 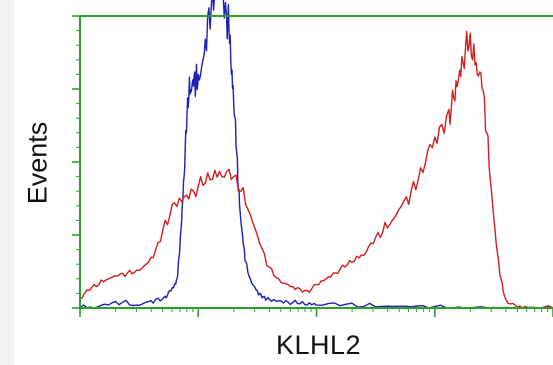 I want to click on x-axis-label: KLHL2, so click(x=276, y=345).